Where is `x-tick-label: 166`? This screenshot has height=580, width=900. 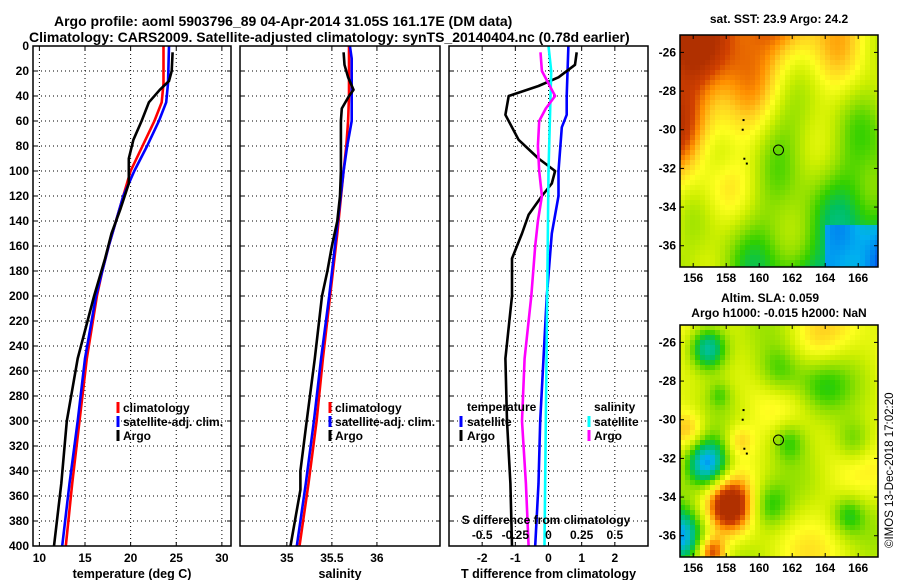 x-tick-label: 166 is located at coordinates (858, 568).